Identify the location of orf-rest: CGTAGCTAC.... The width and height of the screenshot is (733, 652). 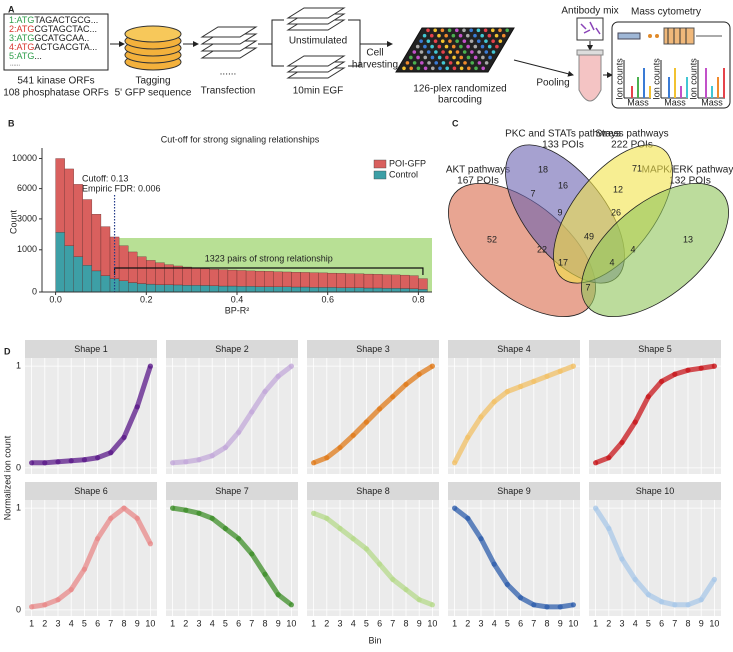
(65, 29).